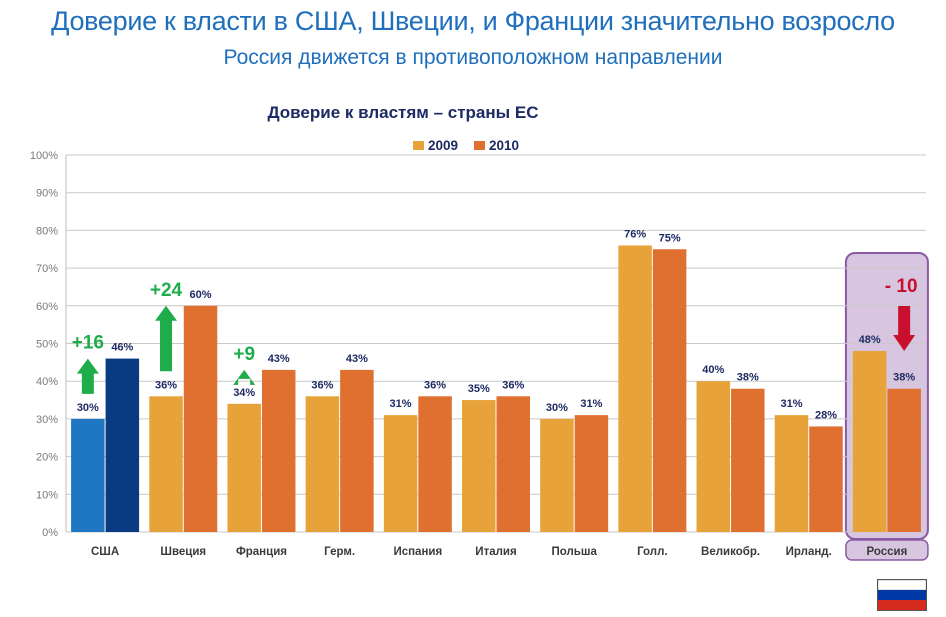  What do you see at coordinates (901, 286) in the screenshot?
I see `change-label: - 10` at bounding box center [901, 286].